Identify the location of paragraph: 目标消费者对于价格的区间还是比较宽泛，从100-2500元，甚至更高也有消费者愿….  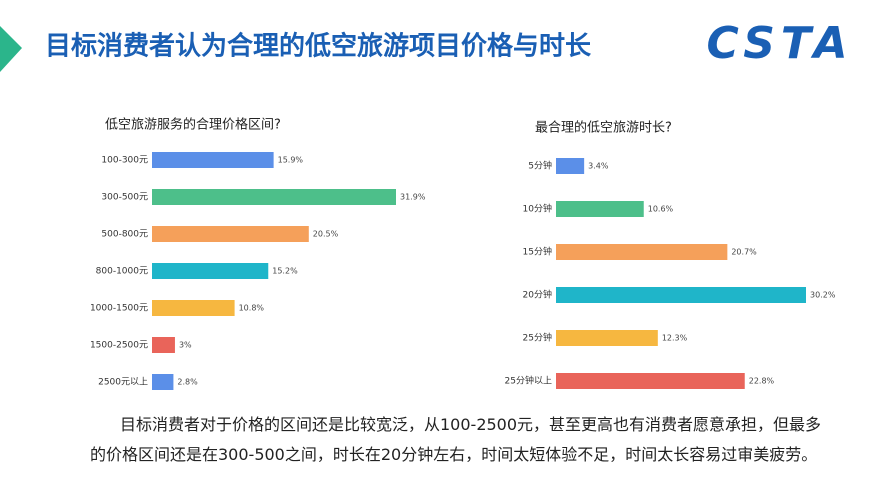
(456, 439).